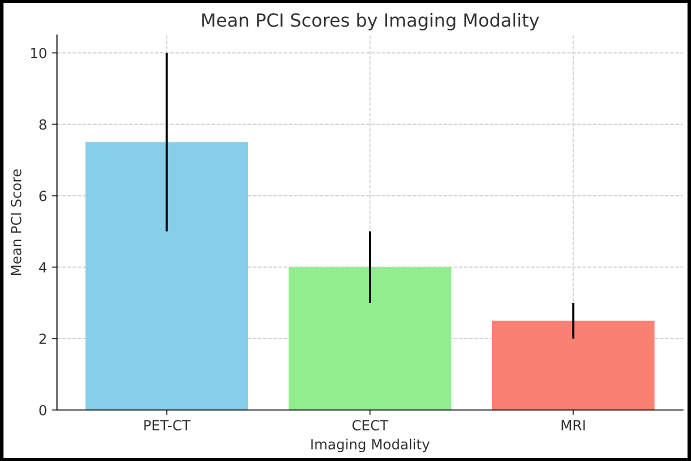 The width and height of the screenshot is (691, 461). Describe the element at coordinates (370, 425) in the screenshot. I see `x-tick-label: CECT` at that location.